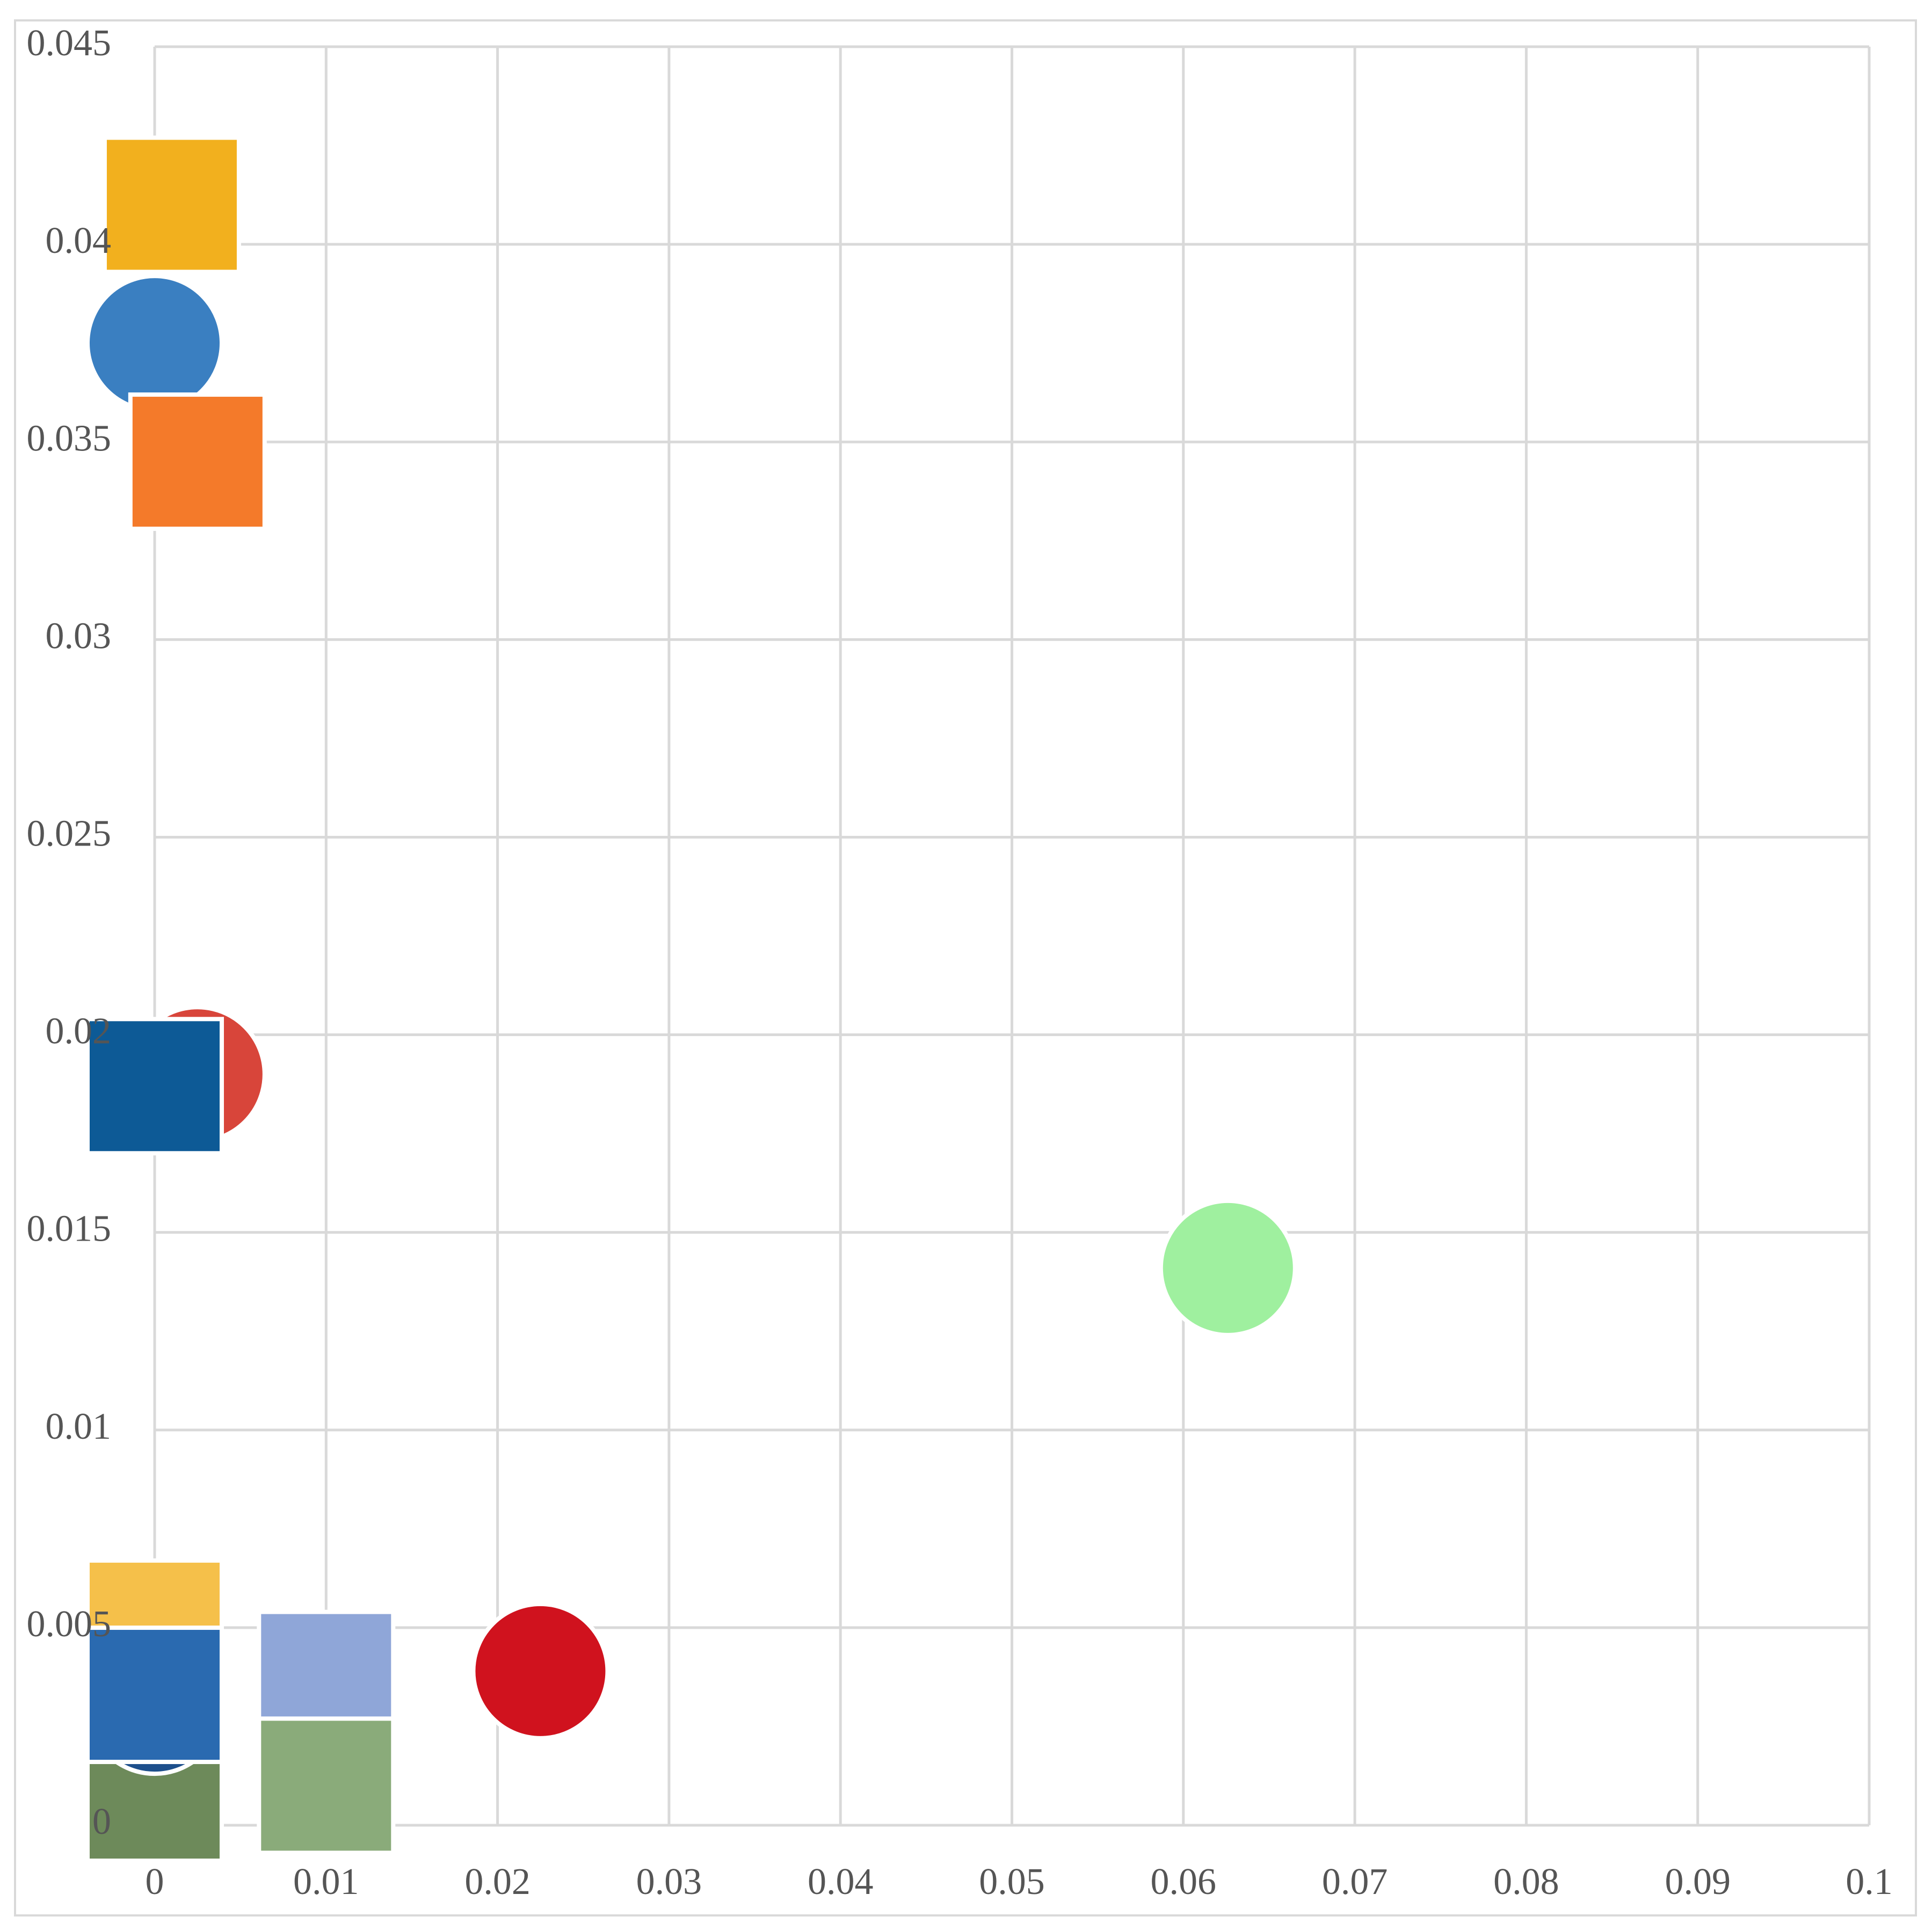 This screenshot has width=1932, height=1931. I want to click on y-tick-label: 0.035, so click(69, 438).